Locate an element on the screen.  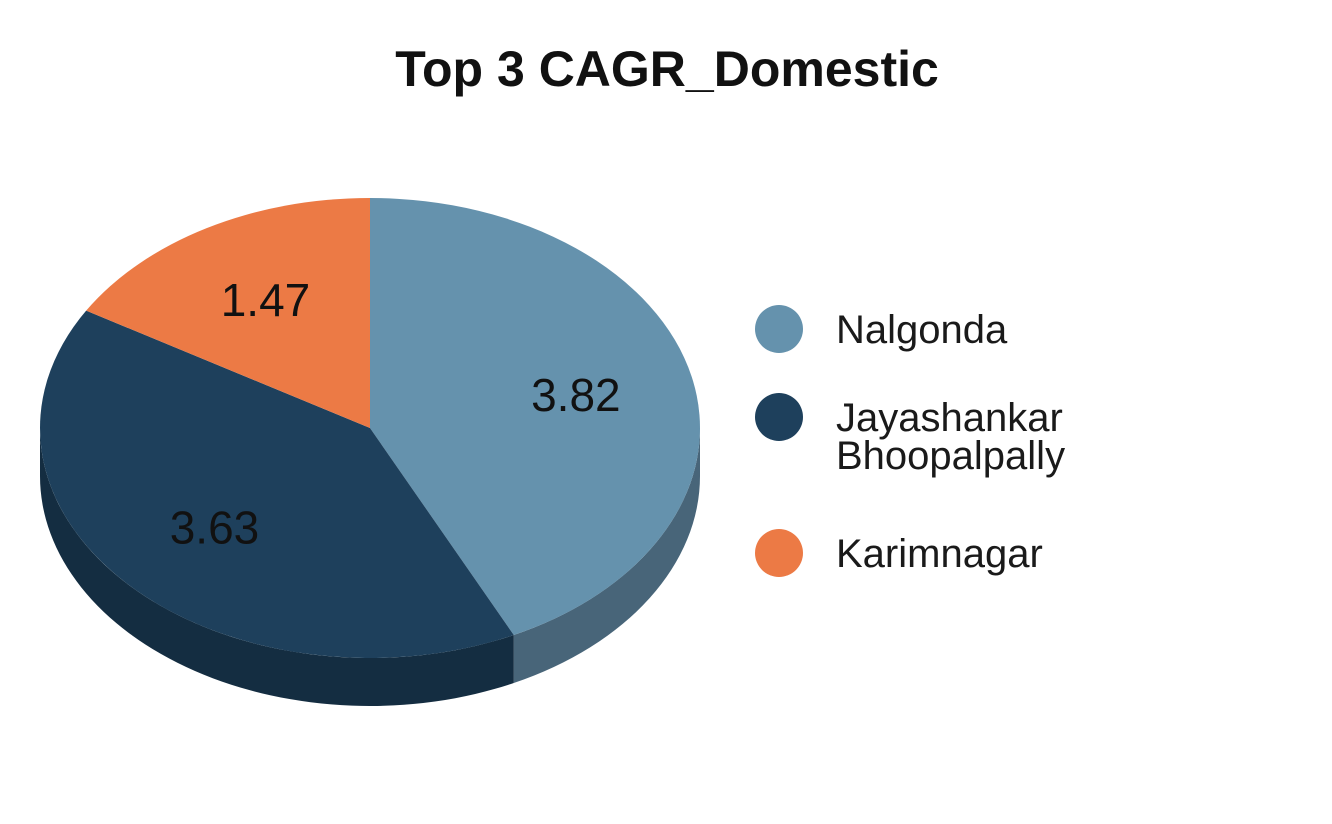
pie-side-jayashankar-bhoopalpally is located at coordinates (277, 567).